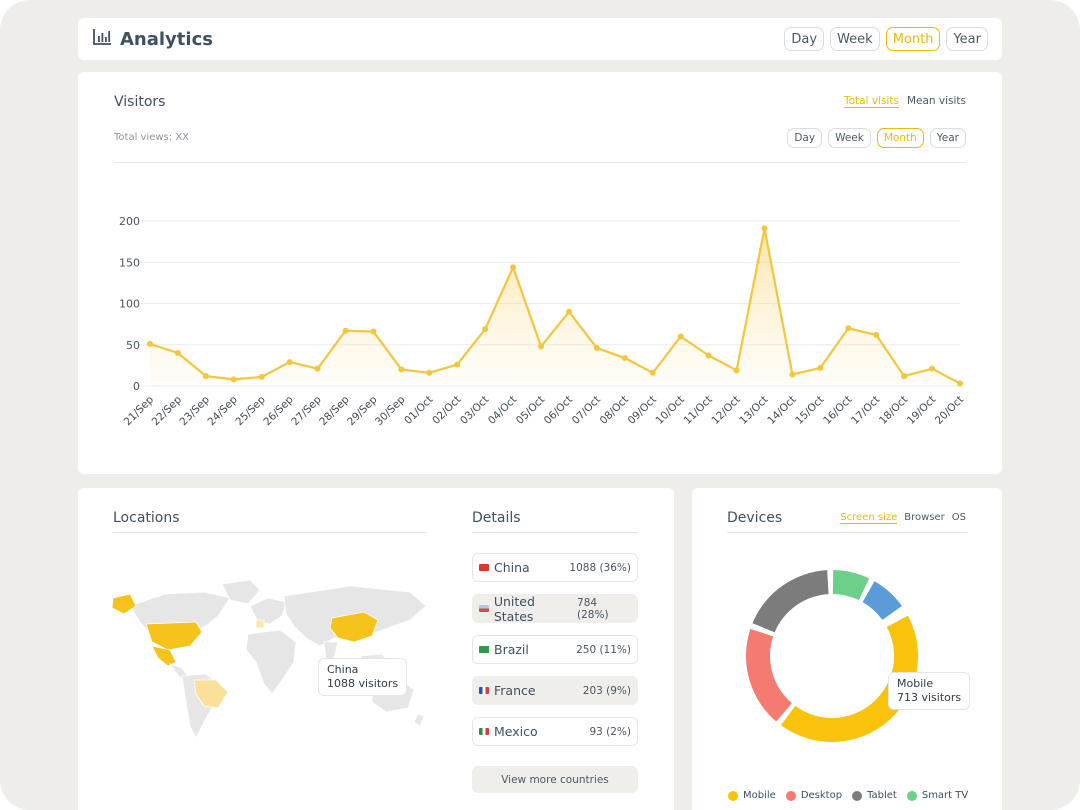  What do you see at coordinates (805, 138) in the screenshot?
I see `visitors-range-day: Day` at bounding box center [805, 138].